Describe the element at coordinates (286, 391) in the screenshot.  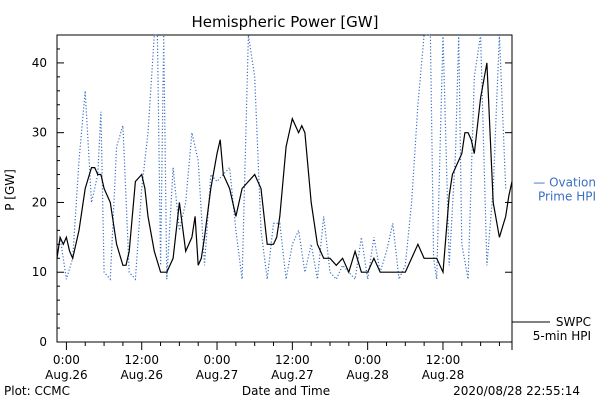
I see `x-axis-label: Date and Time` at that location.